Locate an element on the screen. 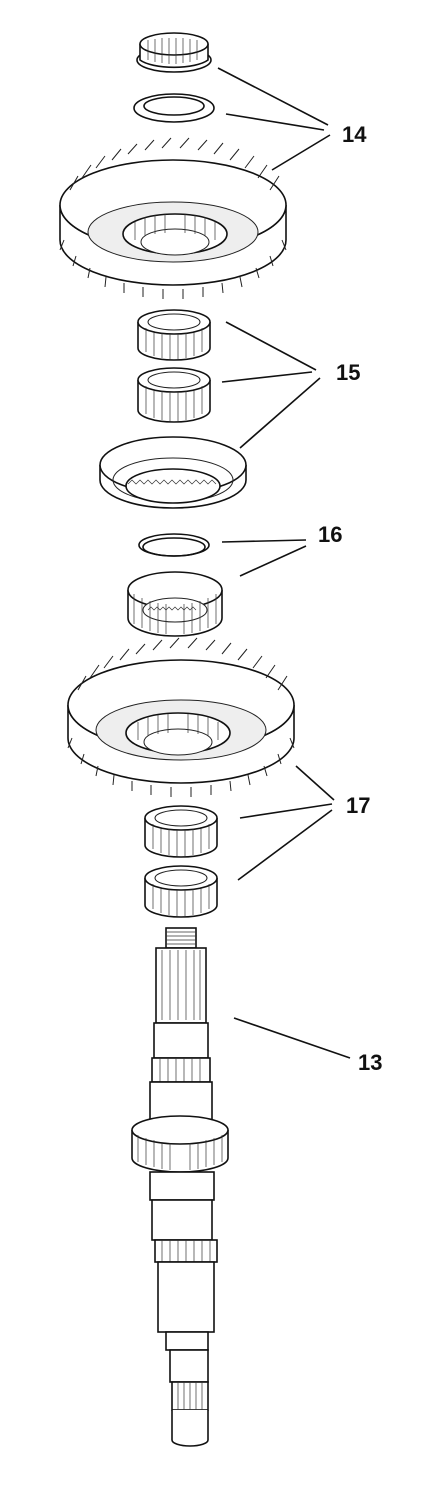 The height and width of the screenshot is (1500, 431). mainshaft is located at coordinates (180, 1187).